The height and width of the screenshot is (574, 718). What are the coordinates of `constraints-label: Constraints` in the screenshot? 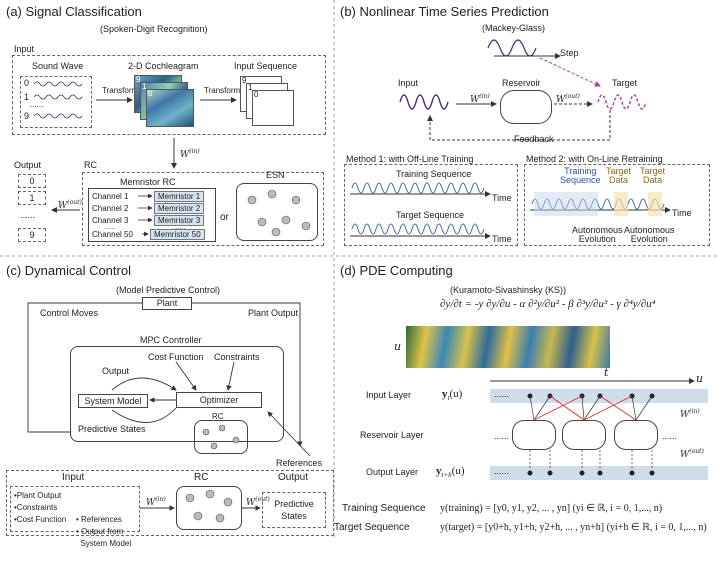 It's located at (237, 357).